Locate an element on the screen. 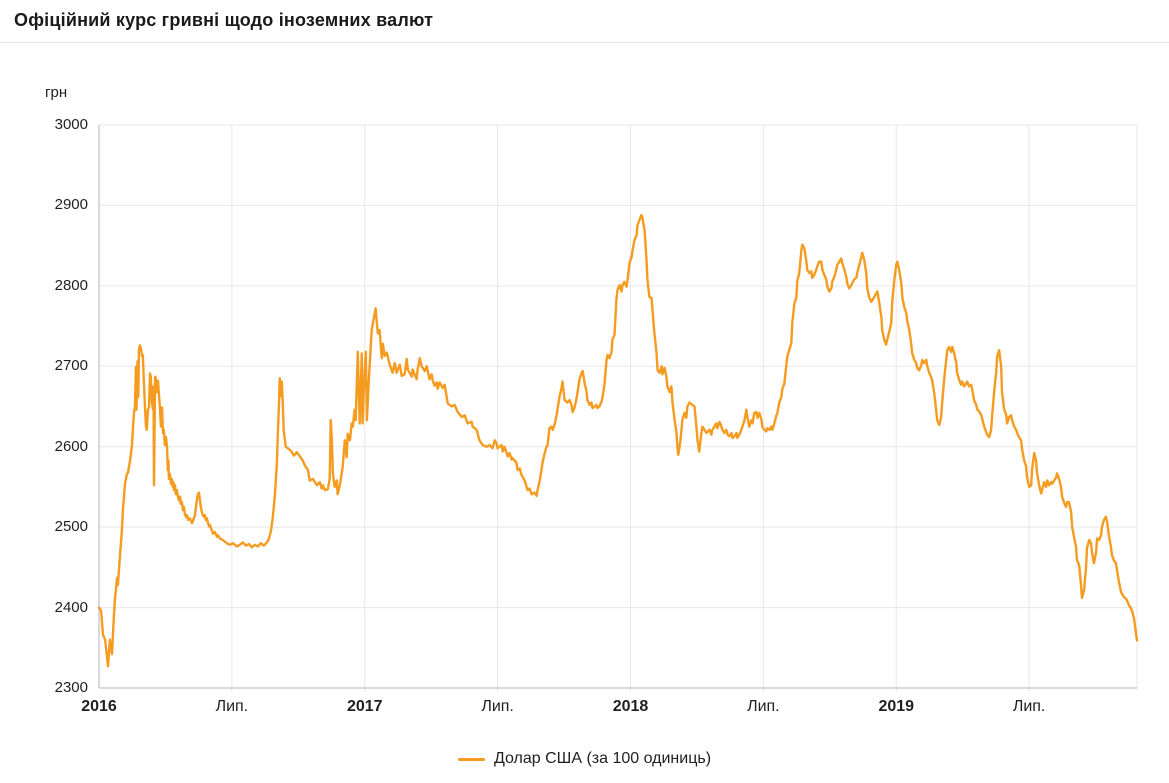 This screenshot has width=1169, height=783. legend-label: Долар США (за 100 одиниць) is located at coordinates (602, 758).